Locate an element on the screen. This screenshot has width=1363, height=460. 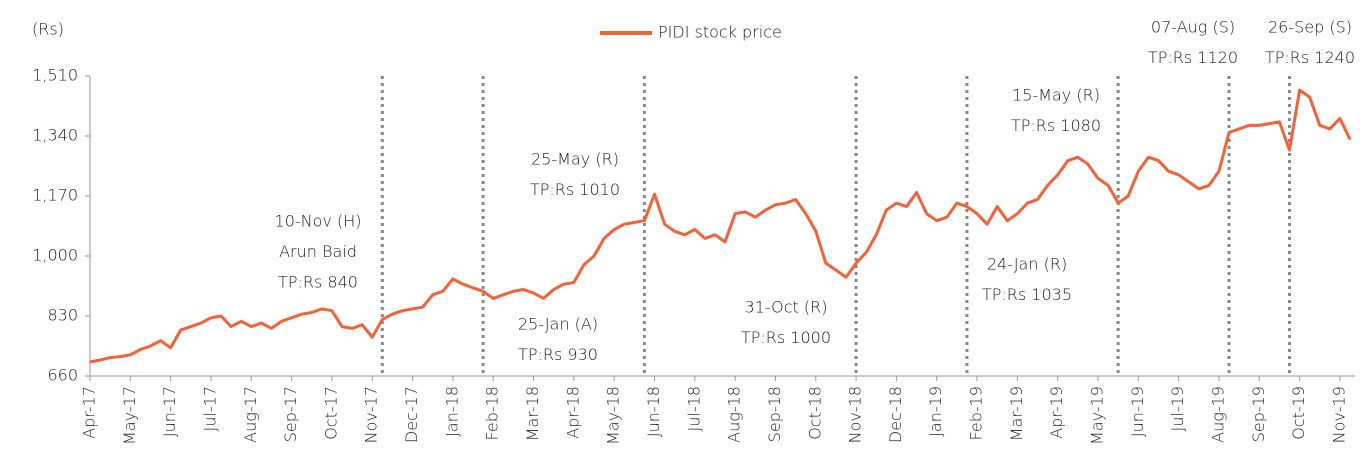
annotation-label: 25-Jan (A) is located at coordinates (558, 324).